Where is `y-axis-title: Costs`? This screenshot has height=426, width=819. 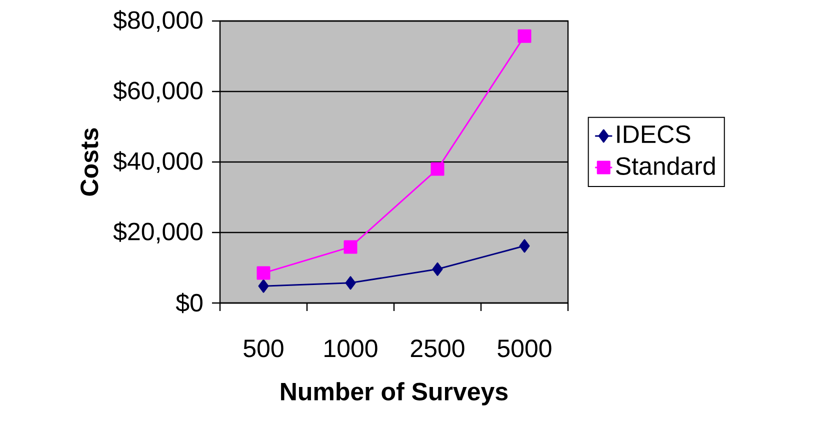
y-axis-title: Costs is located at coordinates (89, 162).